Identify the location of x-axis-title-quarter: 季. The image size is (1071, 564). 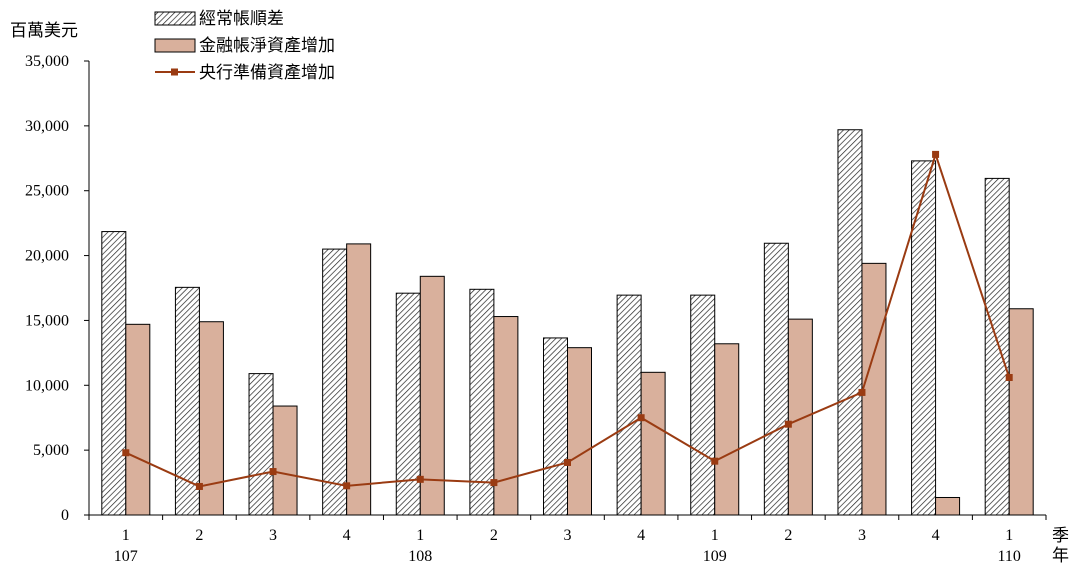
(1060, 536).